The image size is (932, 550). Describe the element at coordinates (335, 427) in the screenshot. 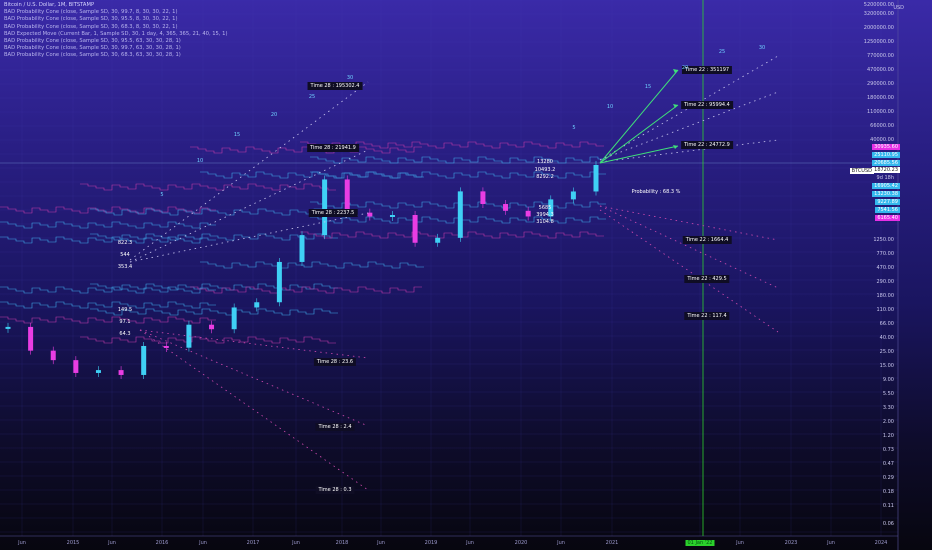

I see `time-28-label: Time 28 : 2.4` at that location.